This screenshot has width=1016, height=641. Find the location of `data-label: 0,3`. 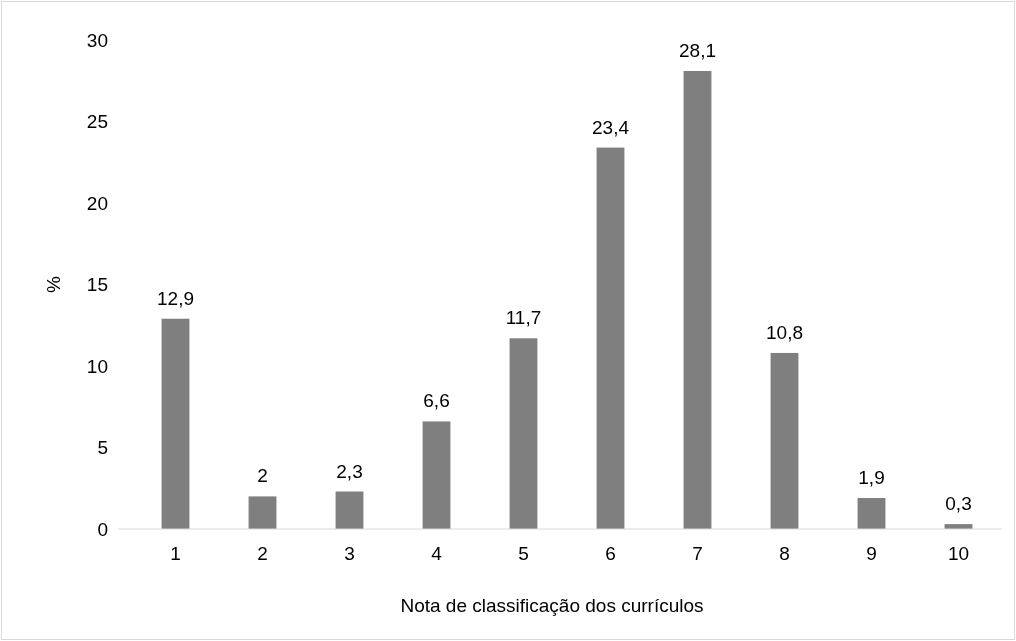

data-label: 0,3 is located at coordinates (958, 504).